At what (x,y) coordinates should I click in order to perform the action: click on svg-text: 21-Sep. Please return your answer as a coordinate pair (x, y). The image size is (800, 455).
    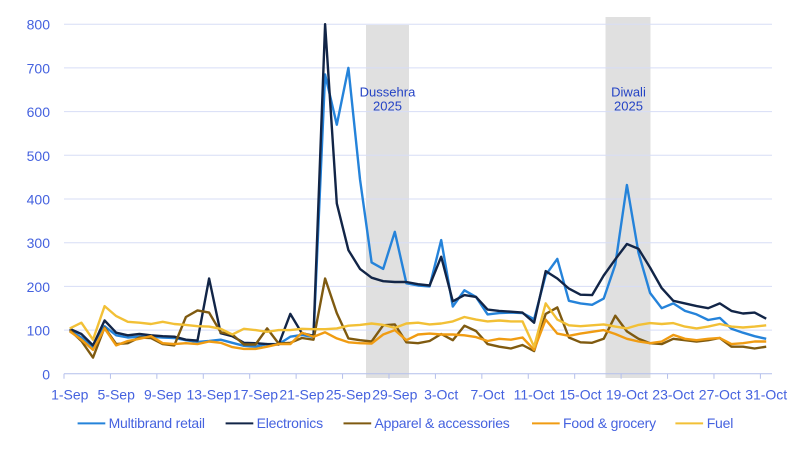
    Looking at the image, I should click on (301, 395).